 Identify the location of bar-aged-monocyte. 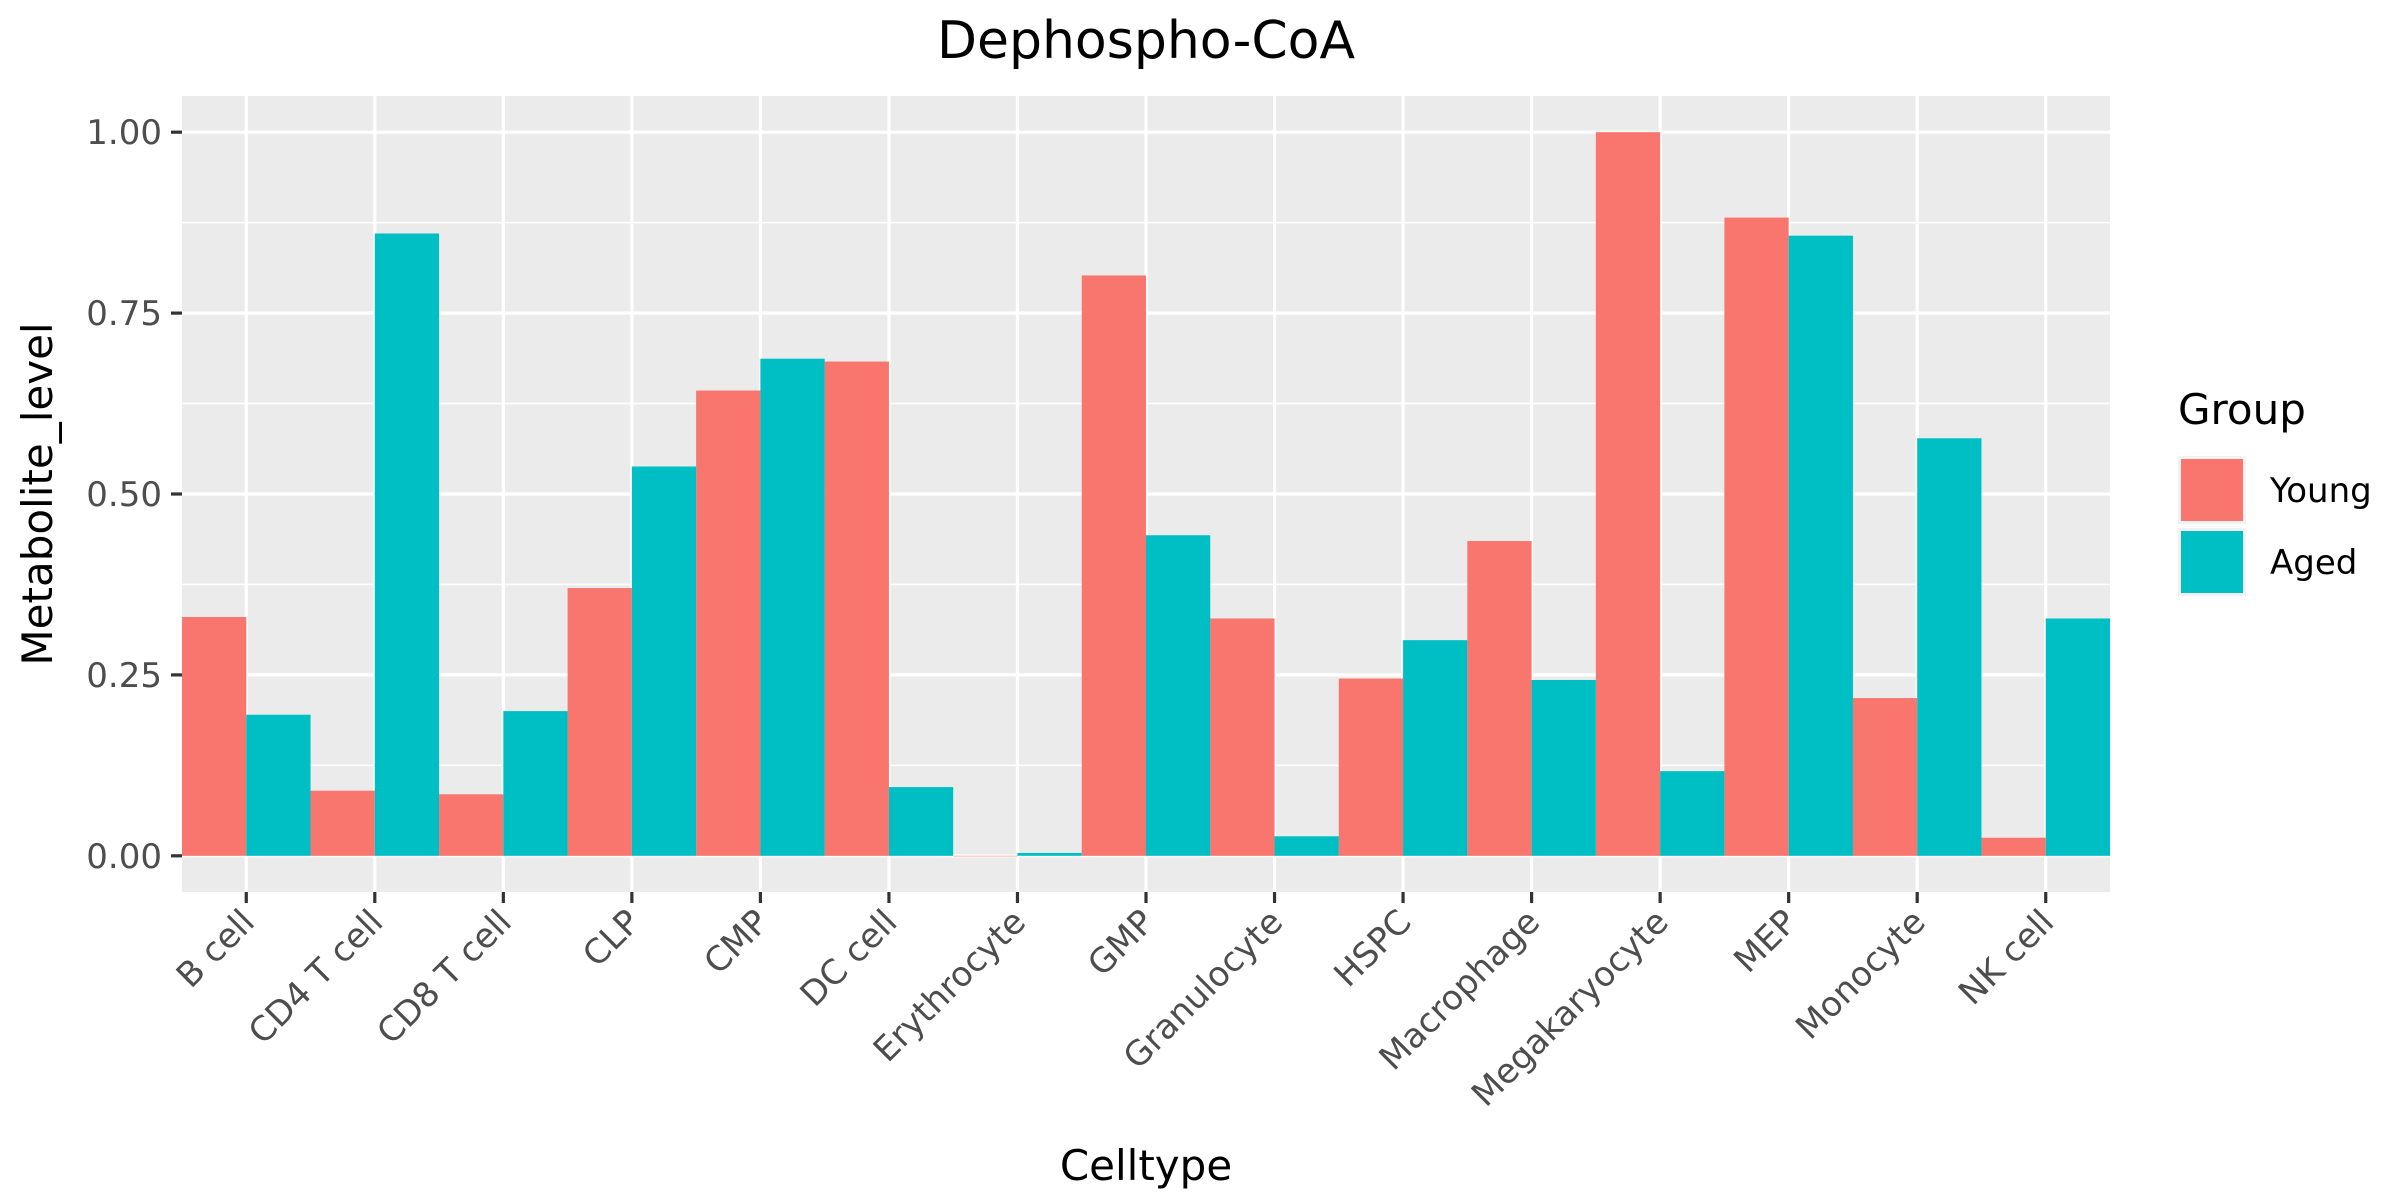
(1949, 647).